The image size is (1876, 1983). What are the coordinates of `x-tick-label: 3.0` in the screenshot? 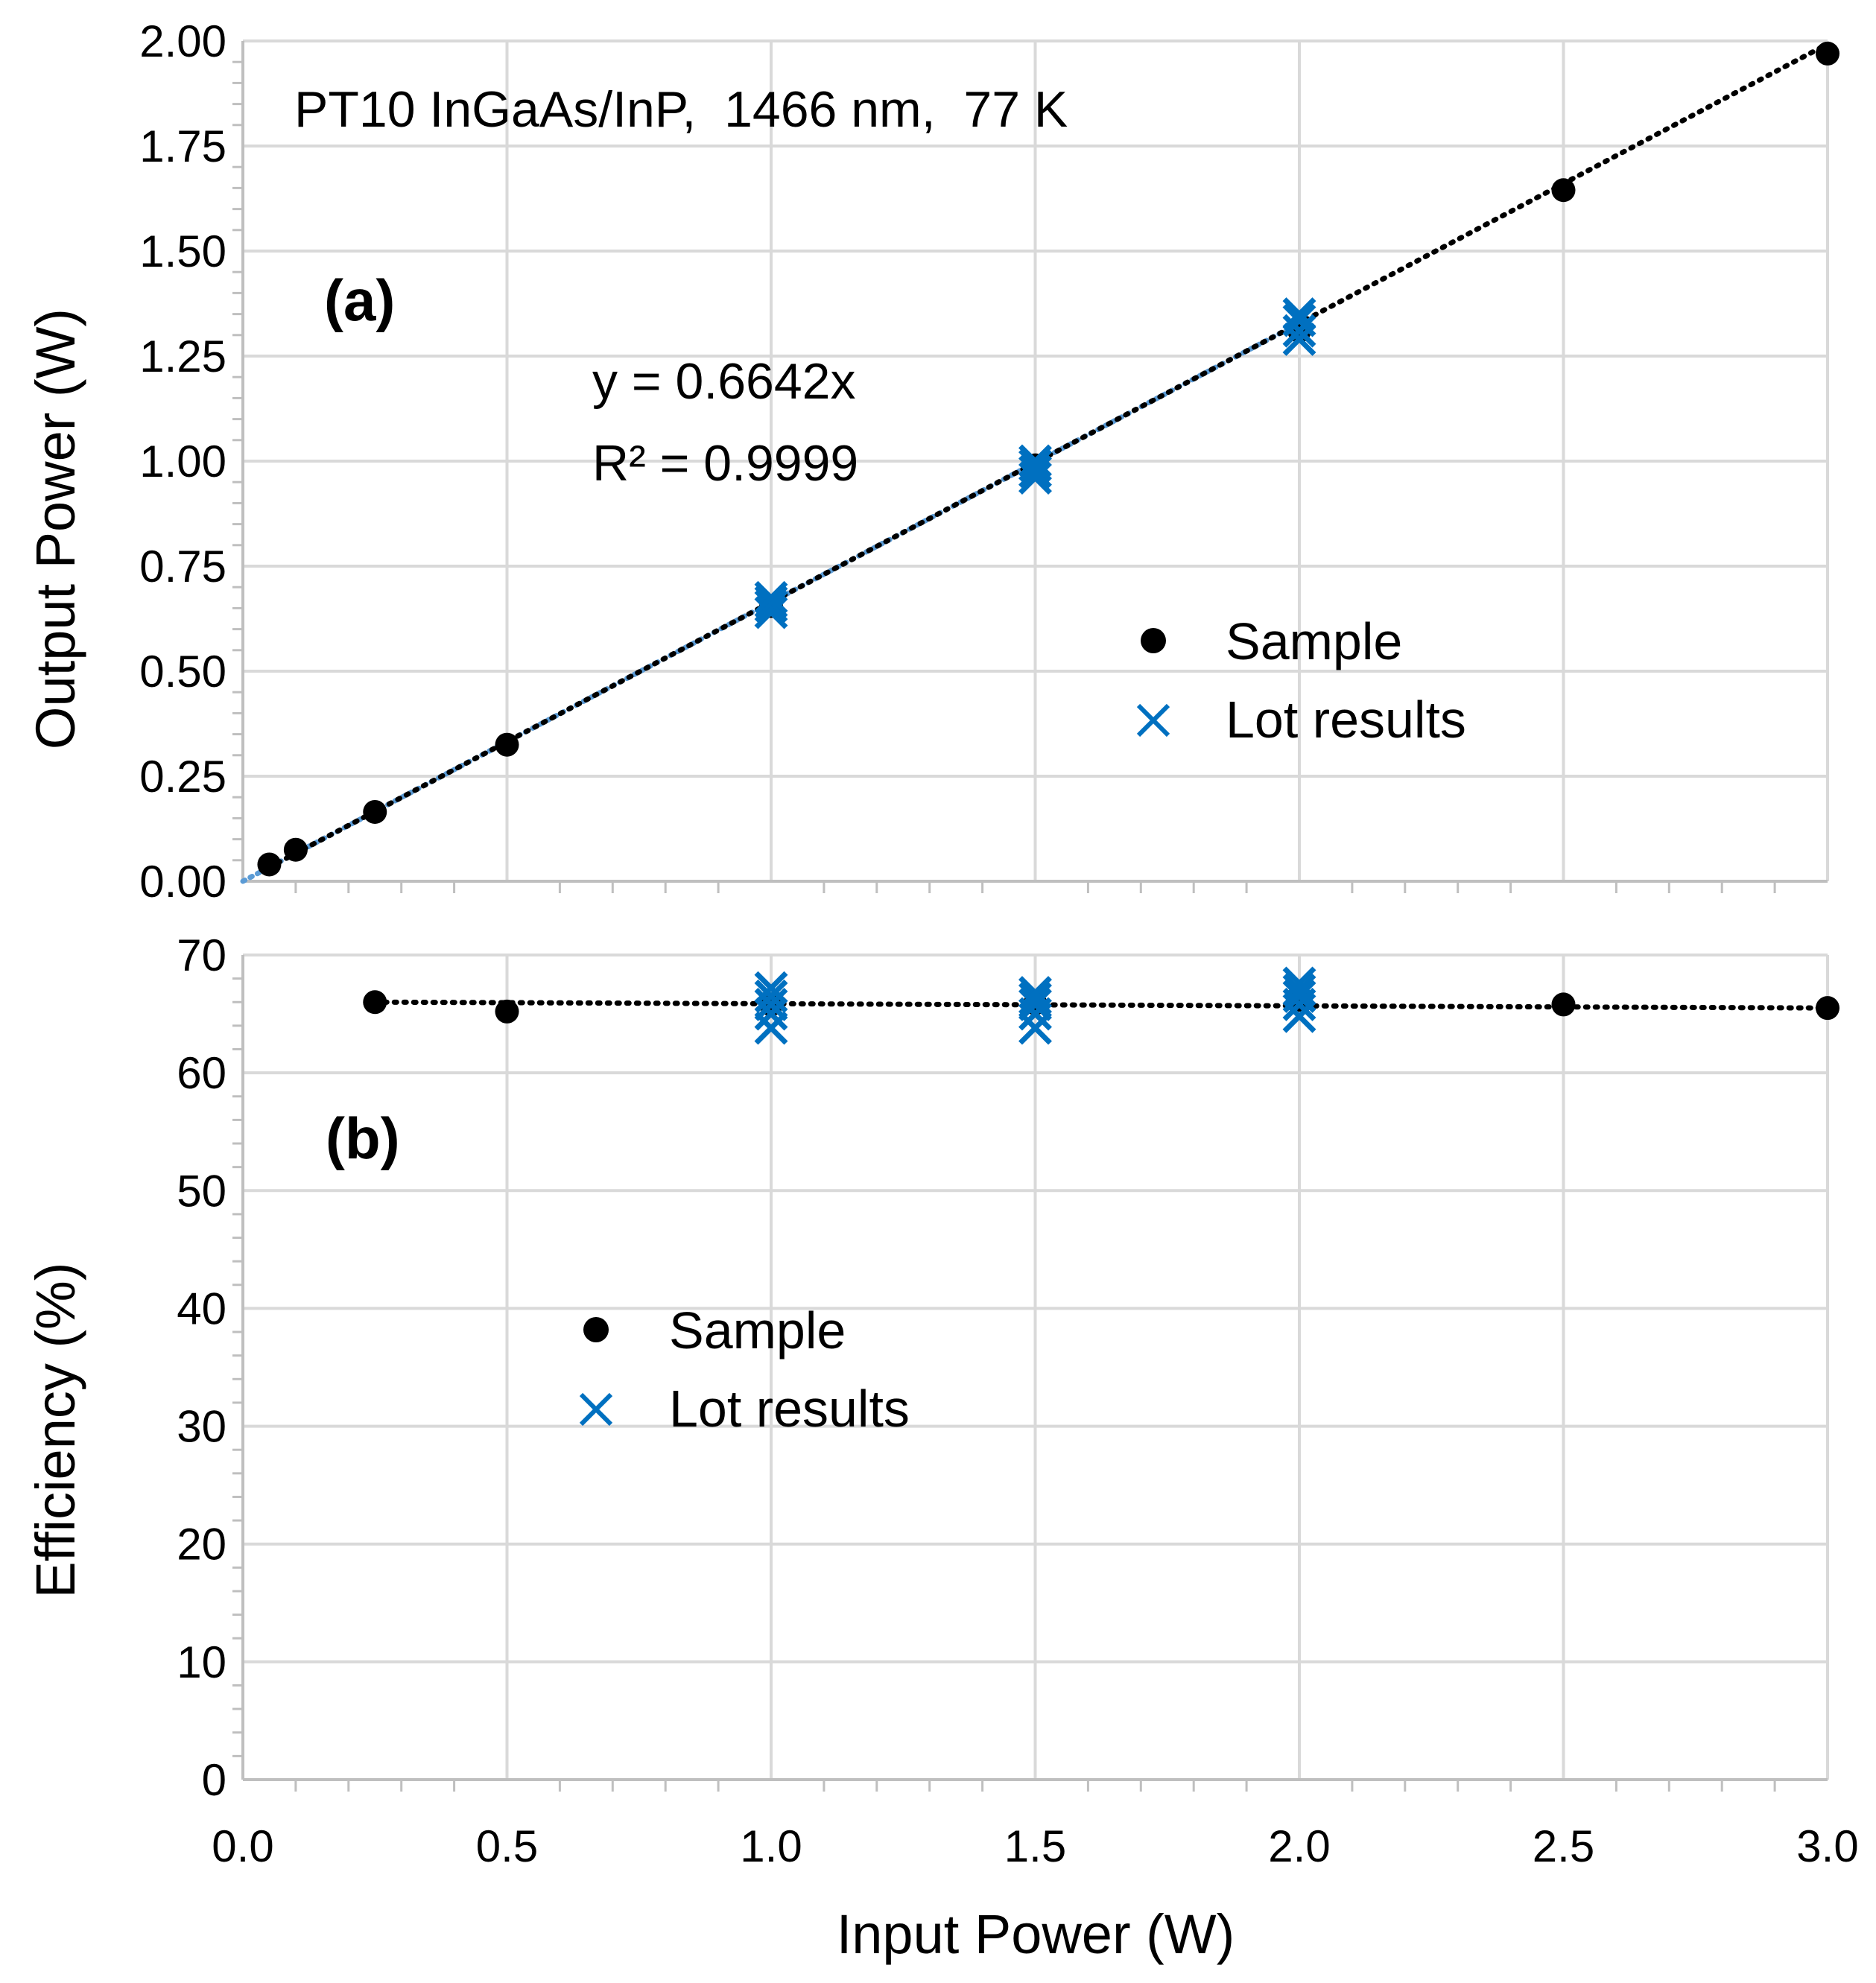 It's located at (1827, 1846).